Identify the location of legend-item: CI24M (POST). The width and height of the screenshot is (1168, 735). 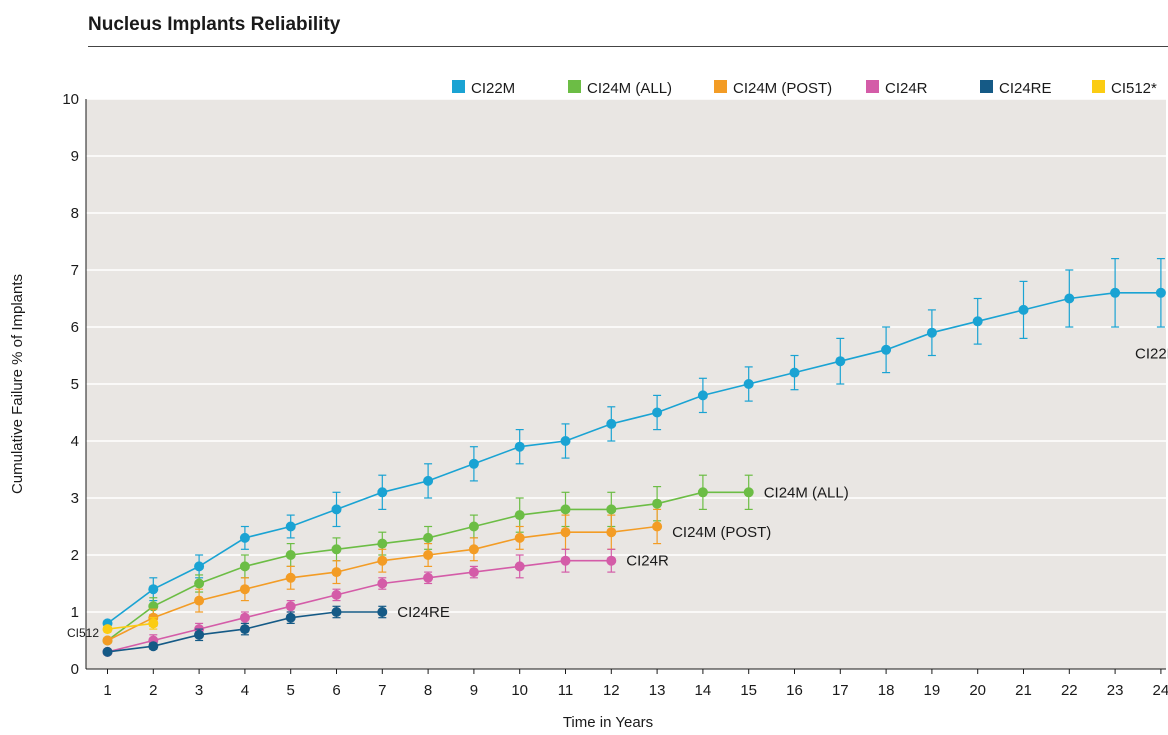
(773, 88).